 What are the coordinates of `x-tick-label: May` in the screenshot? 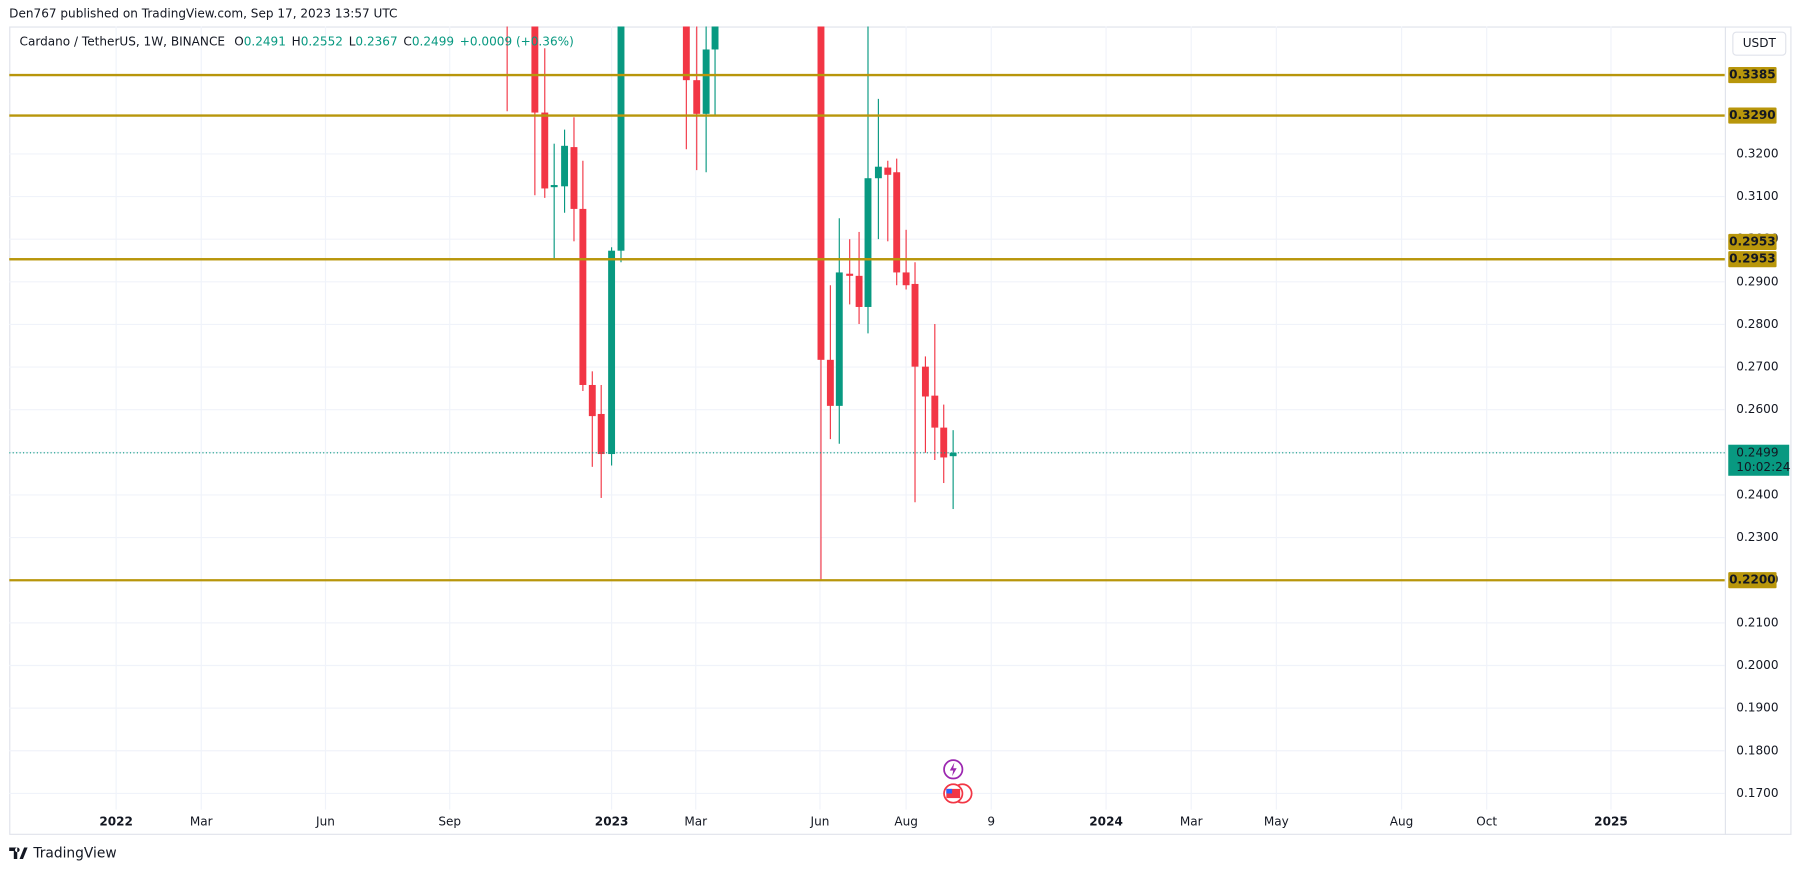 It's located at (1276, 822).